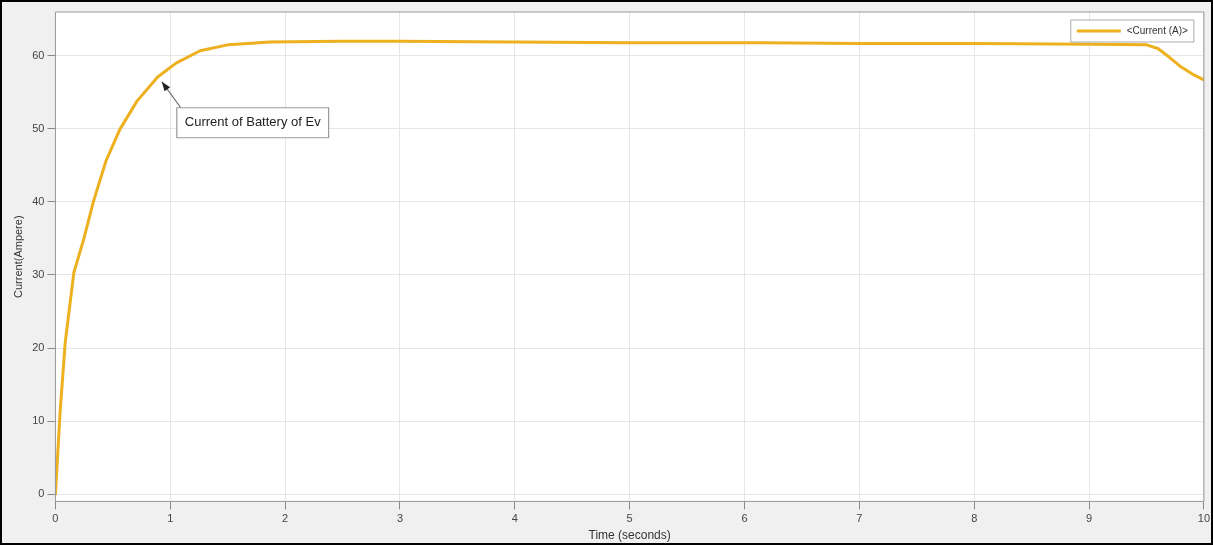  Describe the element at coordinates (38, 200) in the screenshot. I see `y-tick-label: 40` at that location.